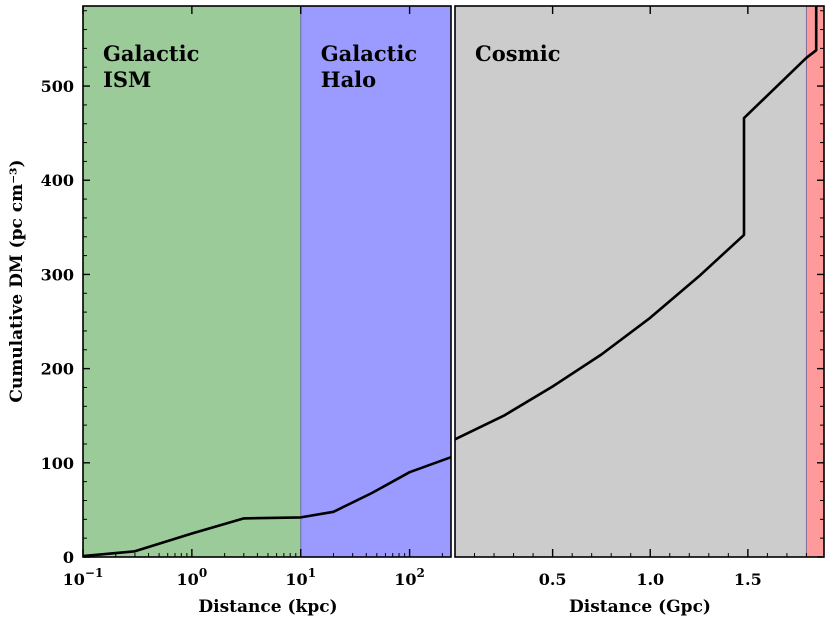  What do you see at coordinates (553, 579) in the screenshot?
I see `x-tick-label-right-0: 0.5` at bounding box center [553, 579].